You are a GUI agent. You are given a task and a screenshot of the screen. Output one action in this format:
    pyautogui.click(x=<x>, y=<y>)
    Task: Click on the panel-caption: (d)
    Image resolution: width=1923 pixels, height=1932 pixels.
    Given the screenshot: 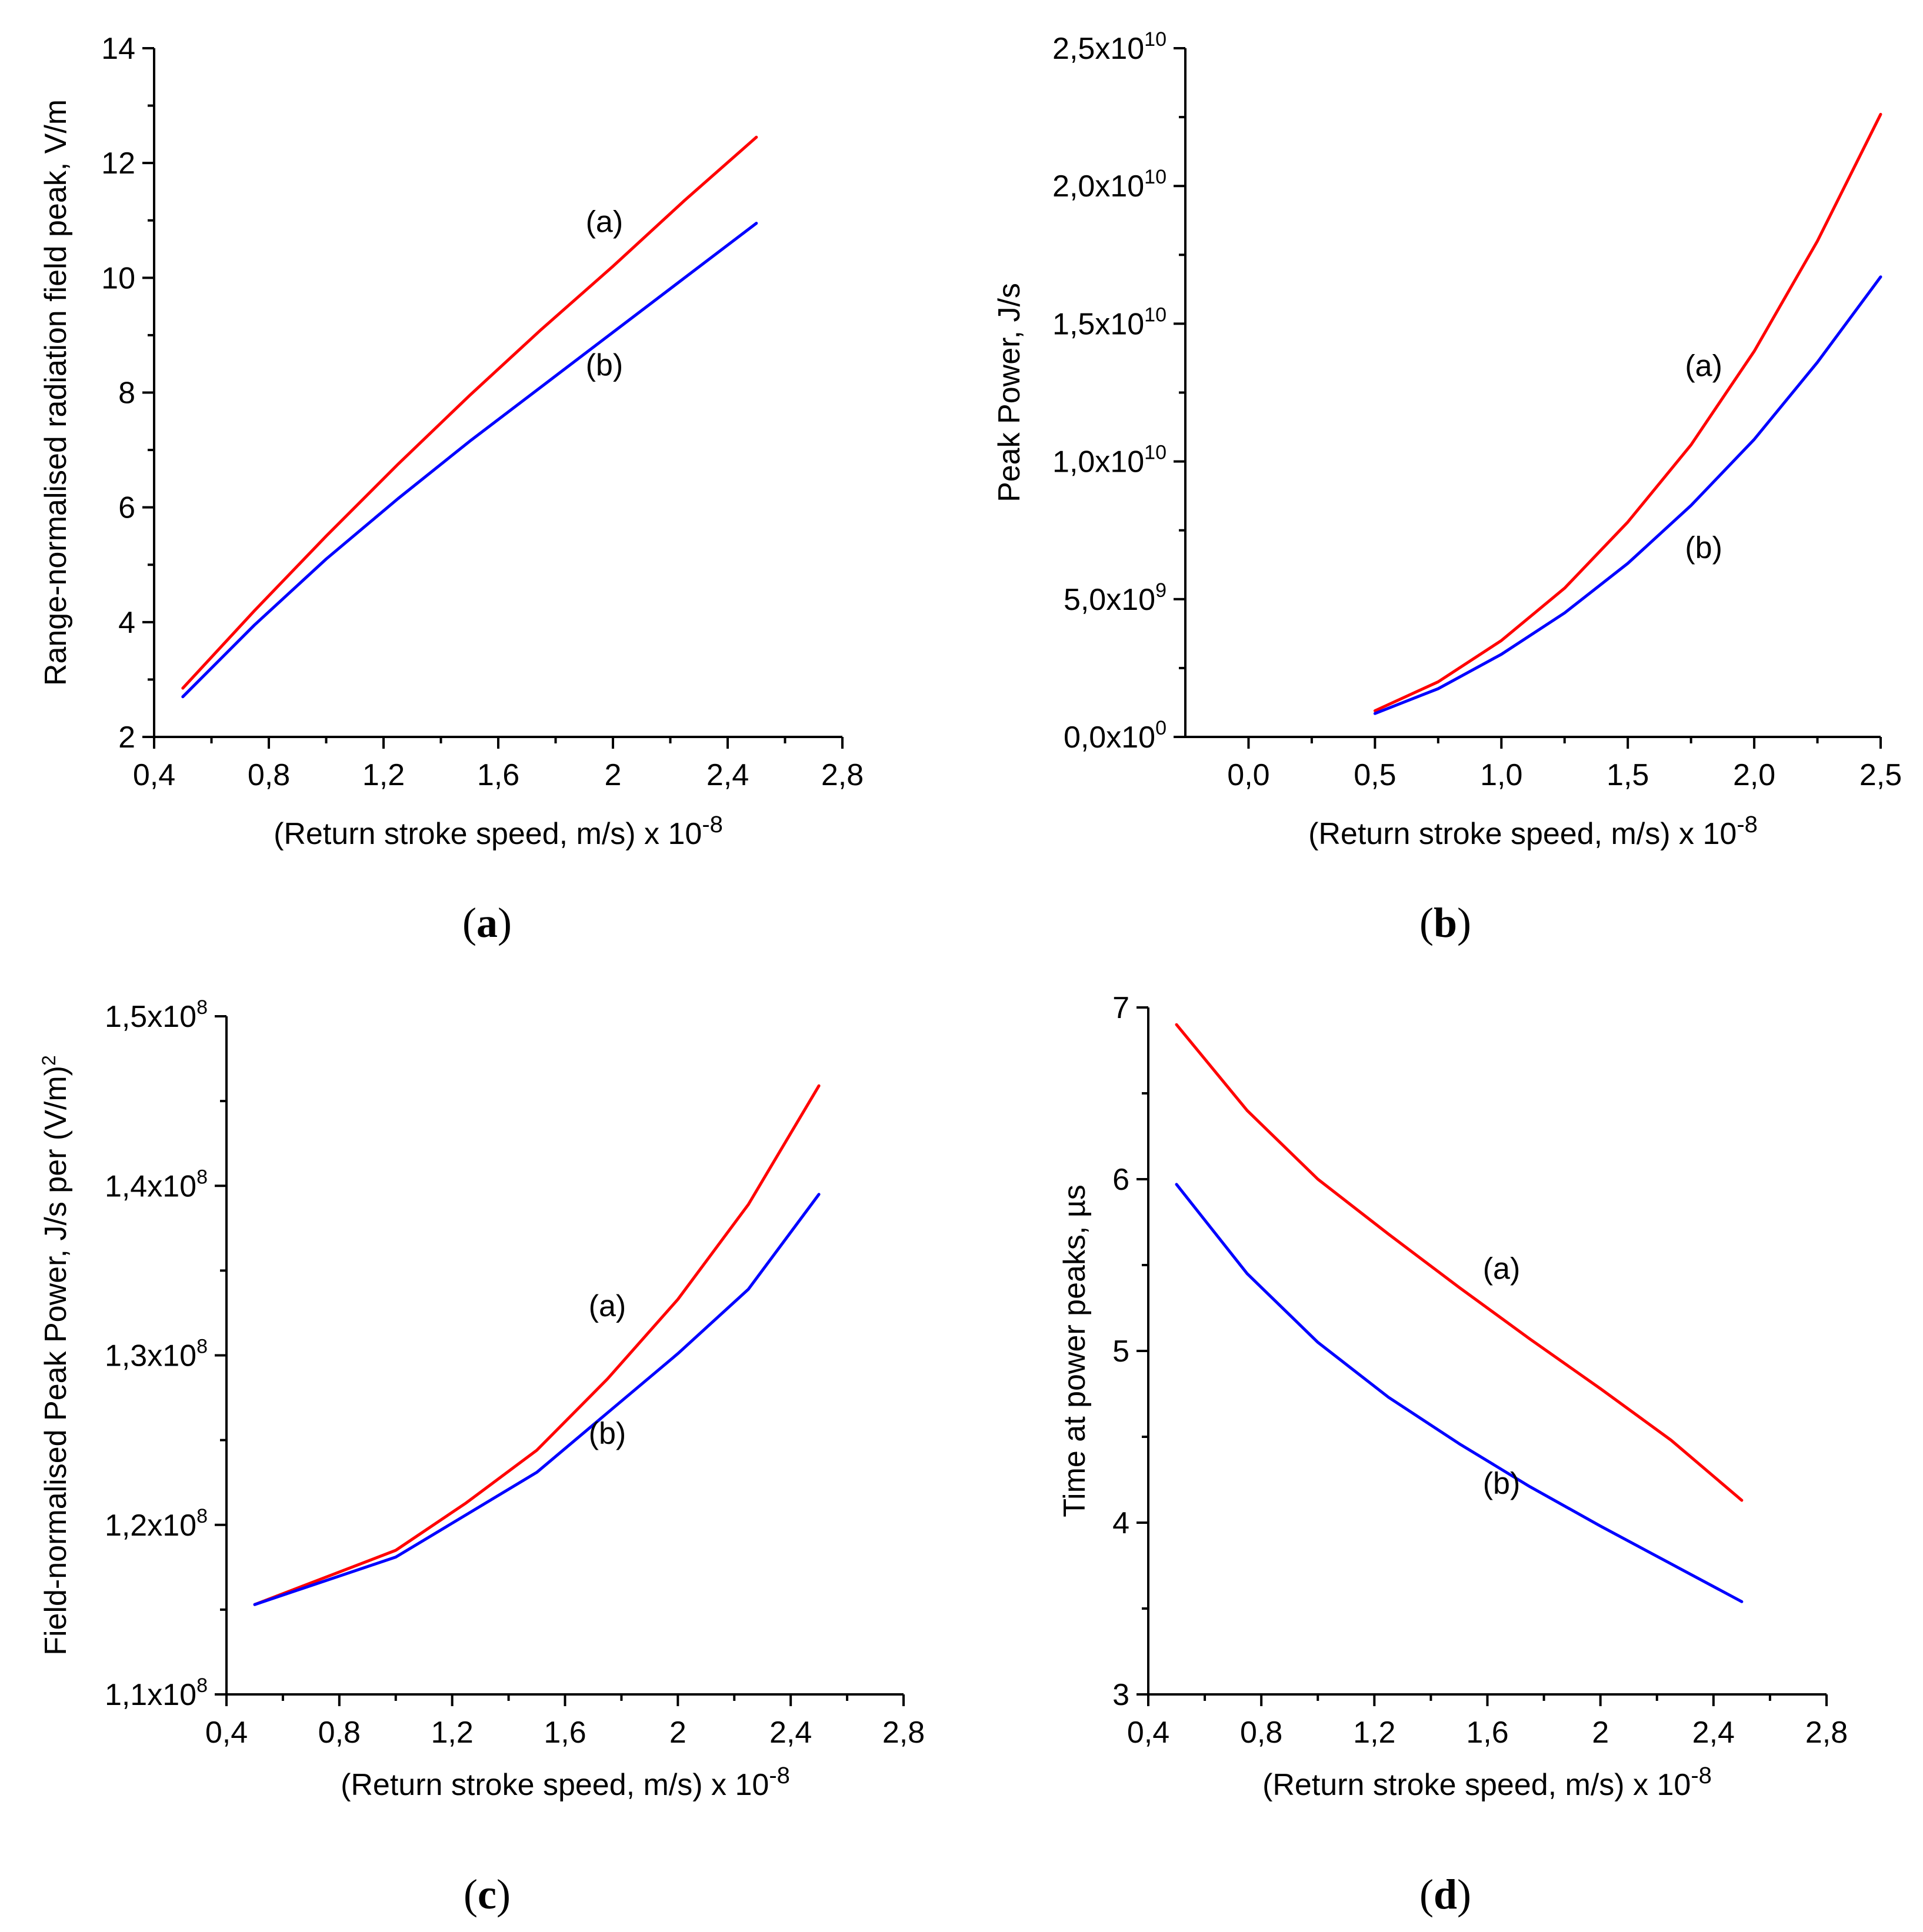 What is the action you would take?
    pyautogui.click(x=1445, y=1894)
    